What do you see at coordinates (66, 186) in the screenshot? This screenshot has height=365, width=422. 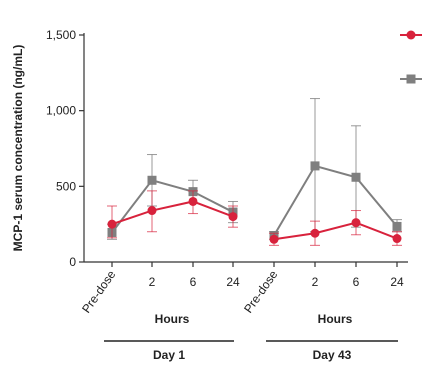 I see `y-tick-label: 500` at bounding box center [66, 186].